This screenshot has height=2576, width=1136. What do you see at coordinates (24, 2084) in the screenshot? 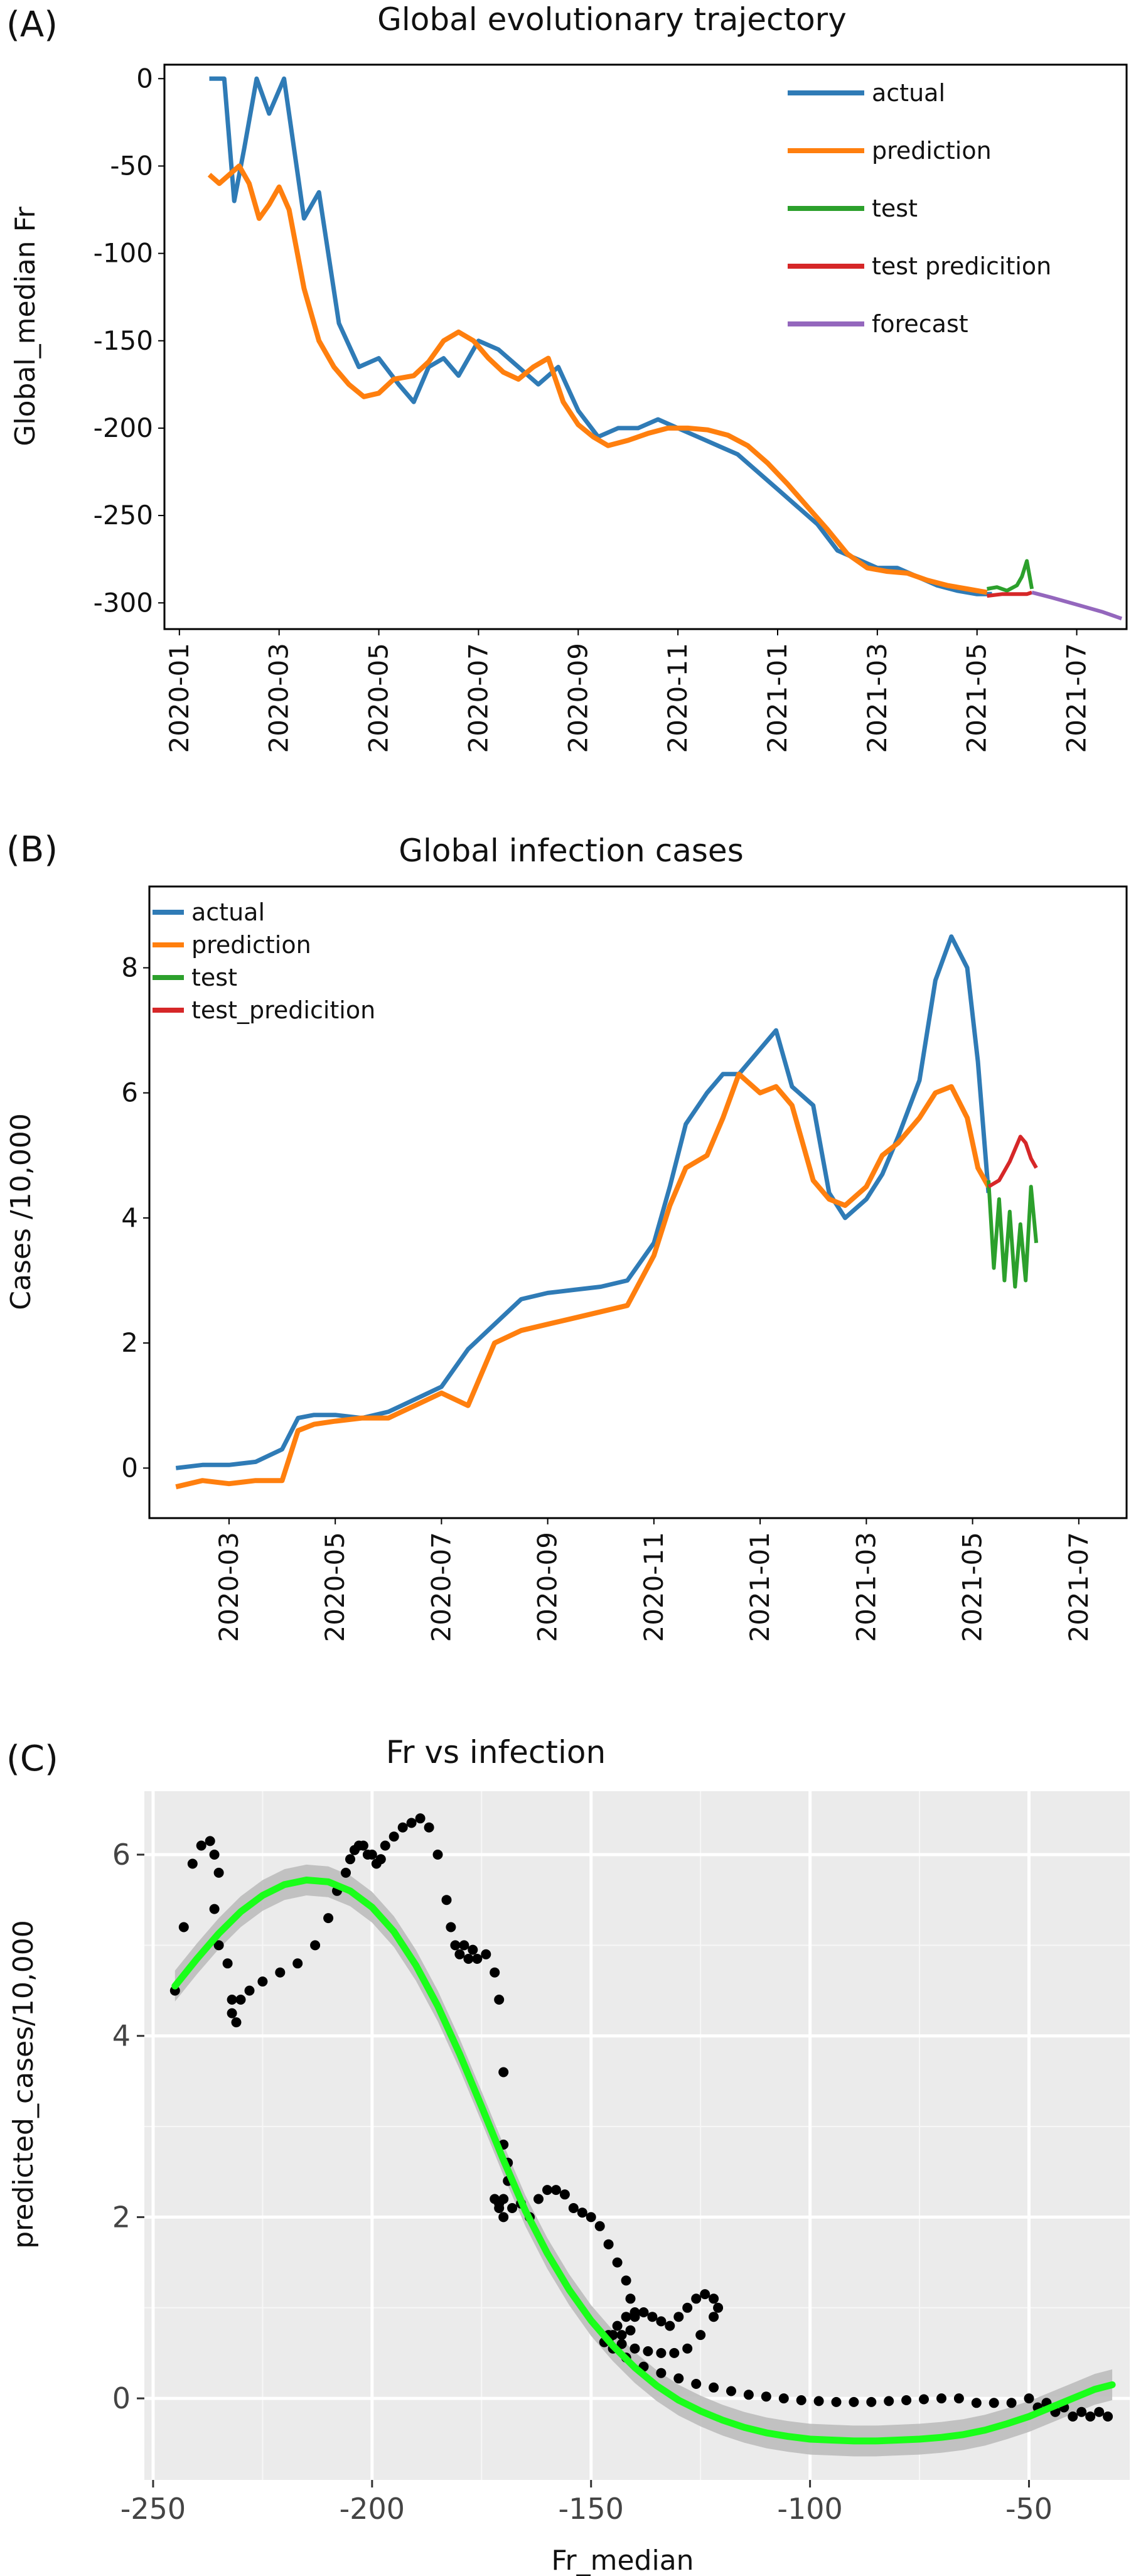
I see `panel-c-ylabel: predicted_cases/10,000` at bounding box center [24, 2084].